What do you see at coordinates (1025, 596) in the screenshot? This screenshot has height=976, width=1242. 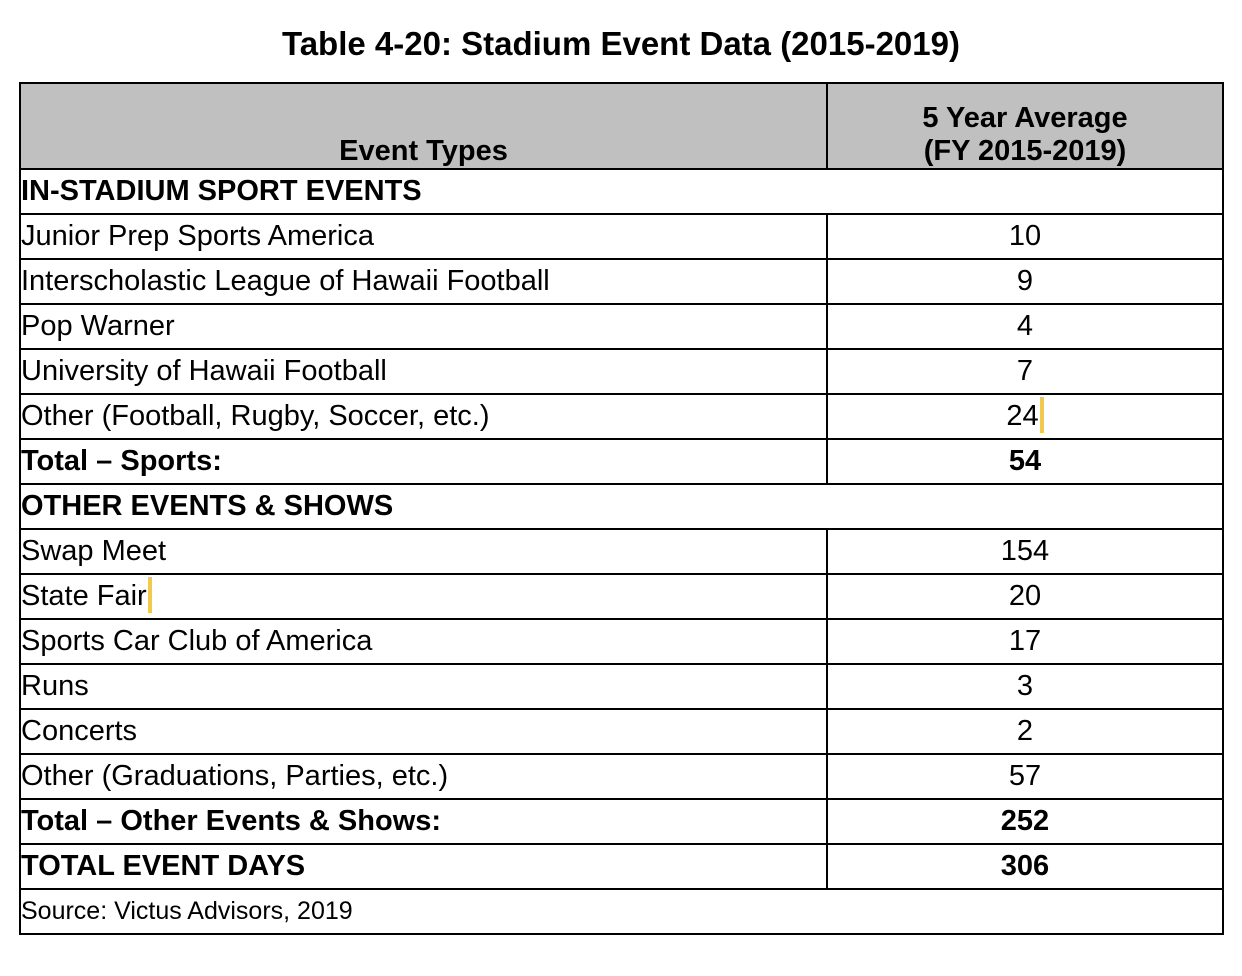 I see `average-cell: 20` at bounding box center [1025, 596].